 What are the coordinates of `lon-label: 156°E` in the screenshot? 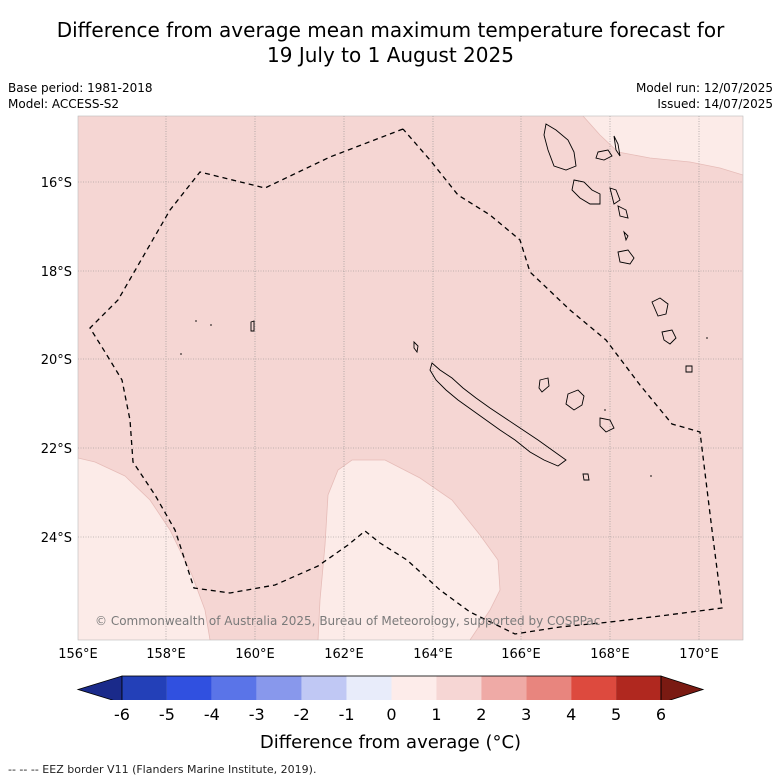 It's located at (78, 654).